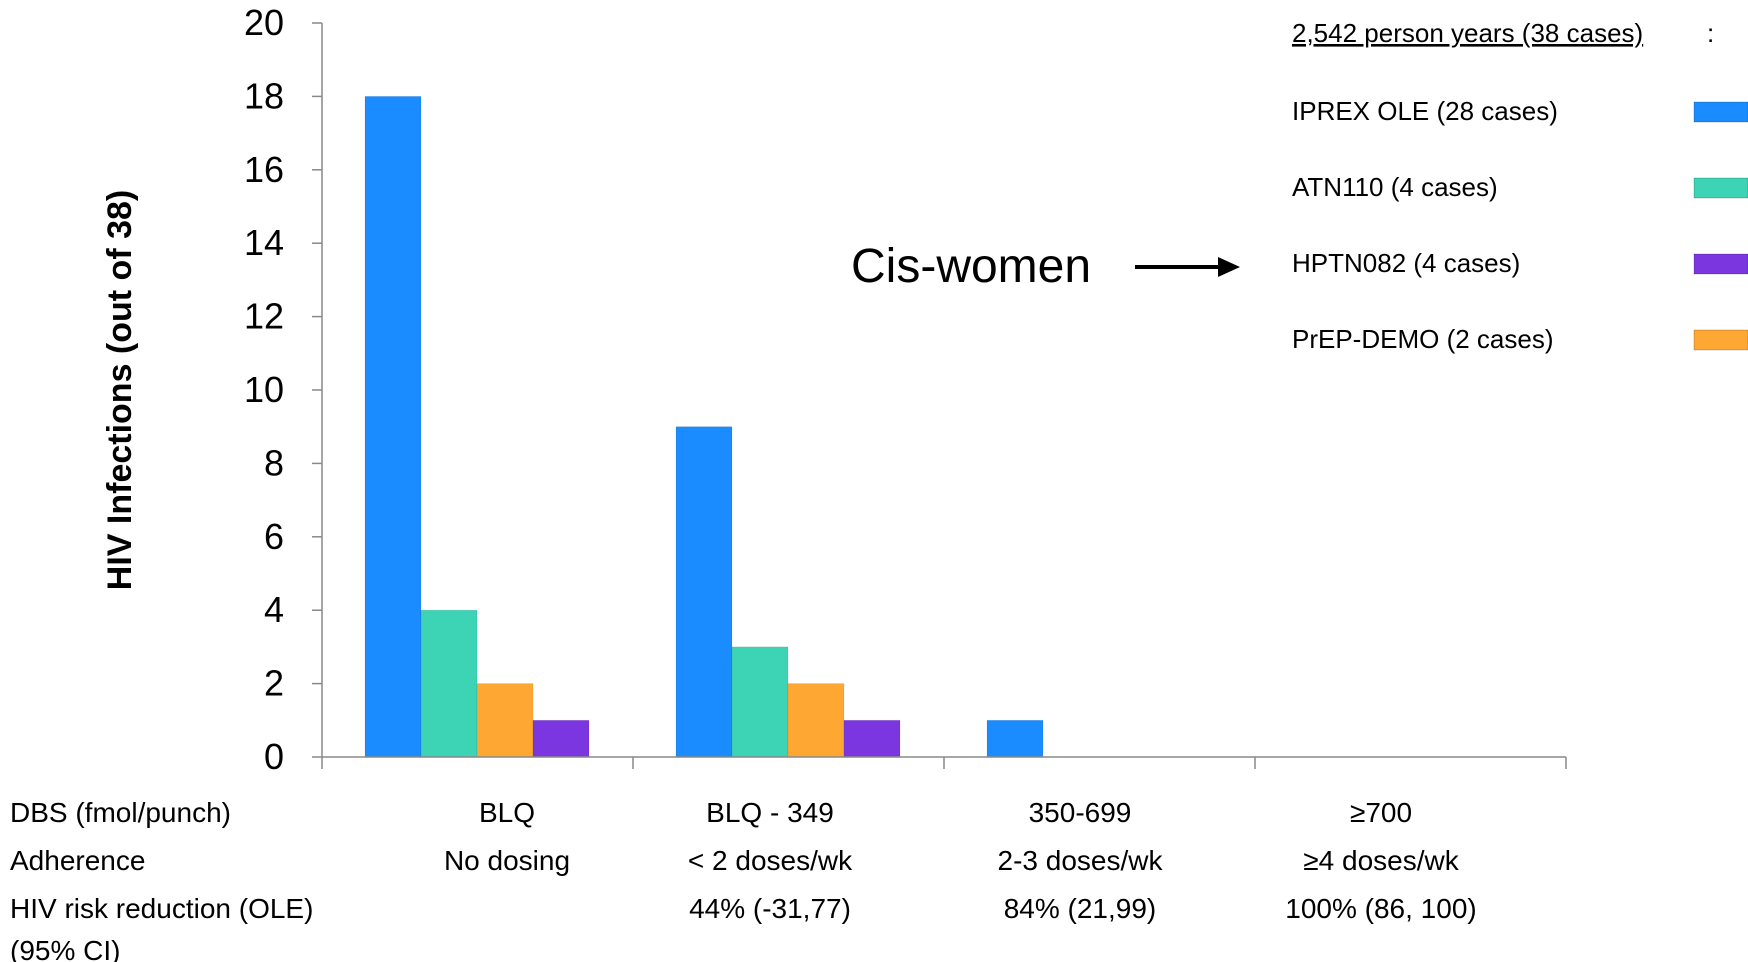 This screenshot has width=1748, height=962. Describe the element at coordinates (1395, 187) in the screenshot. I see `legend-label: ATN110 (4 cases)` at that location.